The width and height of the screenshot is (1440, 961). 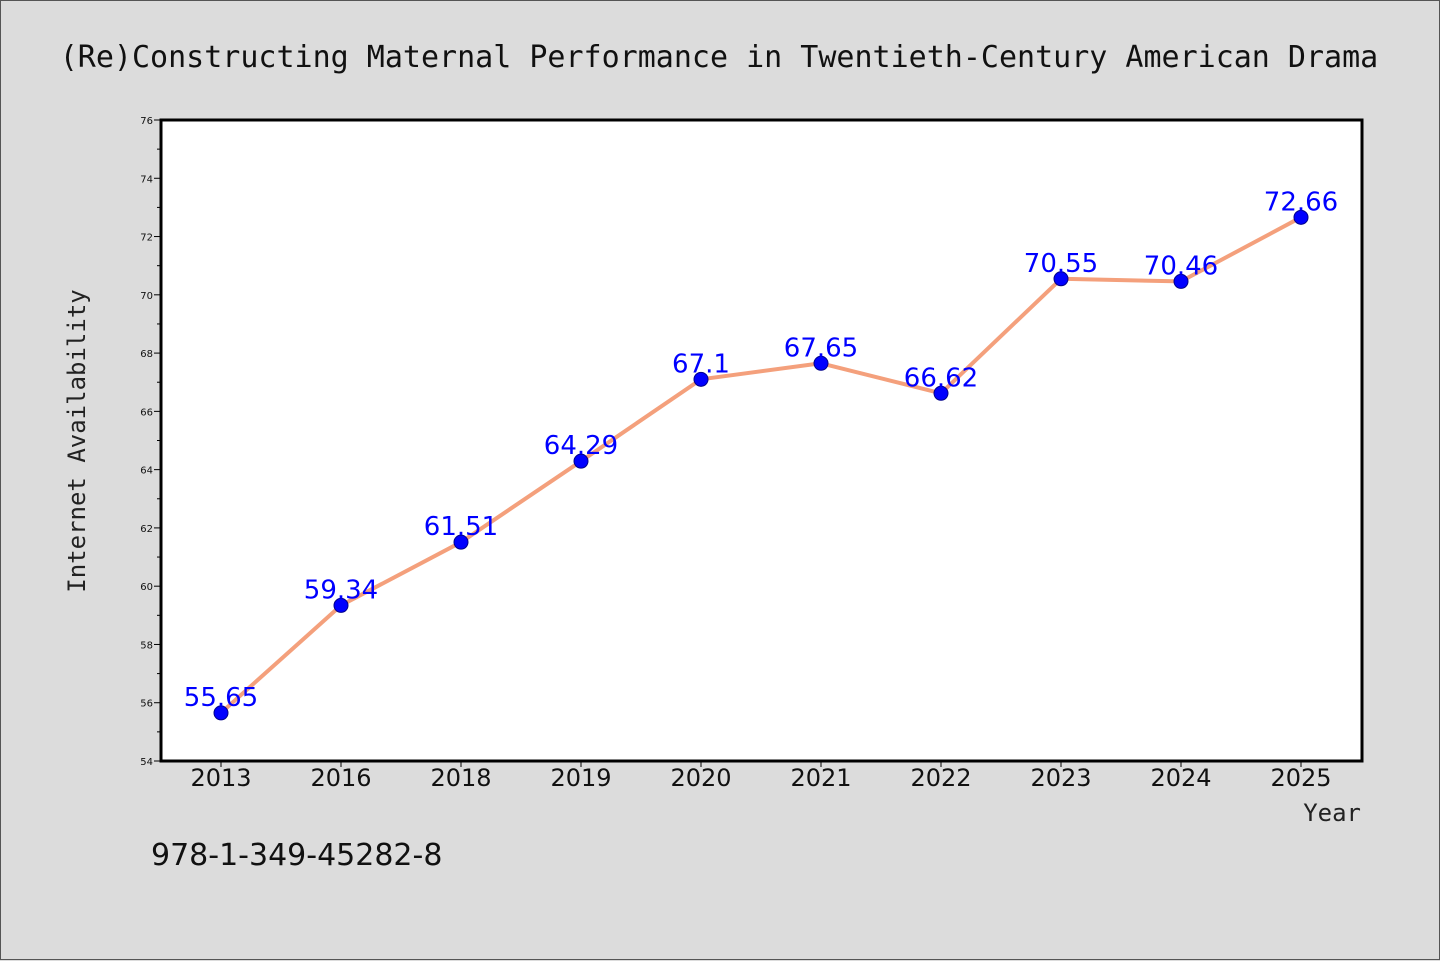 I want to click on y-tick-label: 64, so click(x=146, y=471).